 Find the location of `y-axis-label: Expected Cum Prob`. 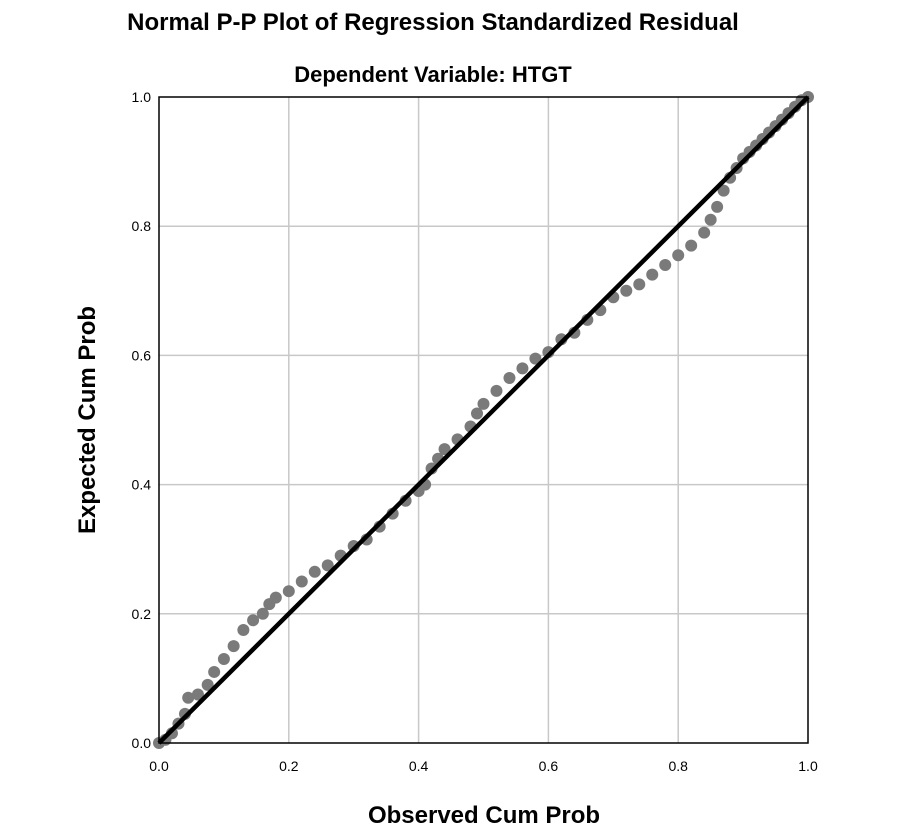

y-axis-label: Expected Cum Prob is located at coordinates (87, 420).